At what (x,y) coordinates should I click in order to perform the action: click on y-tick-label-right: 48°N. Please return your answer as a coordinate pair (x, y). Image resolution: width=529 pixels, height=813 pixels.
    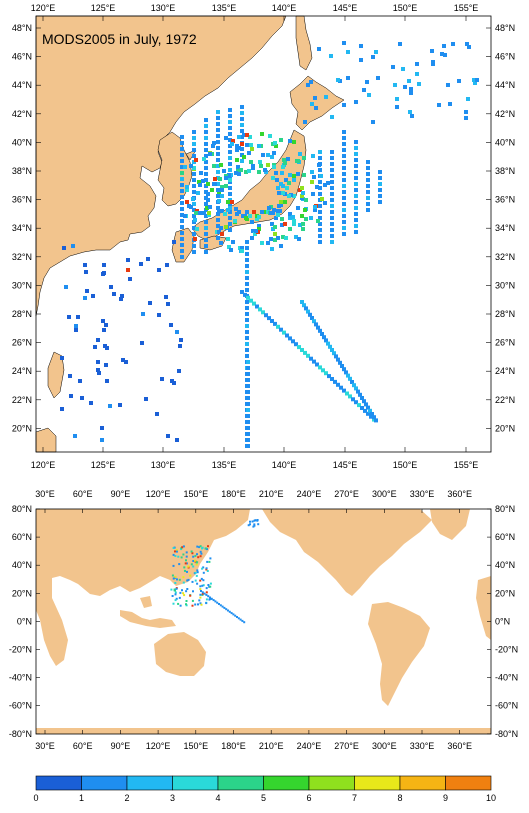
    Looking at the image, I should click on (505, 28).